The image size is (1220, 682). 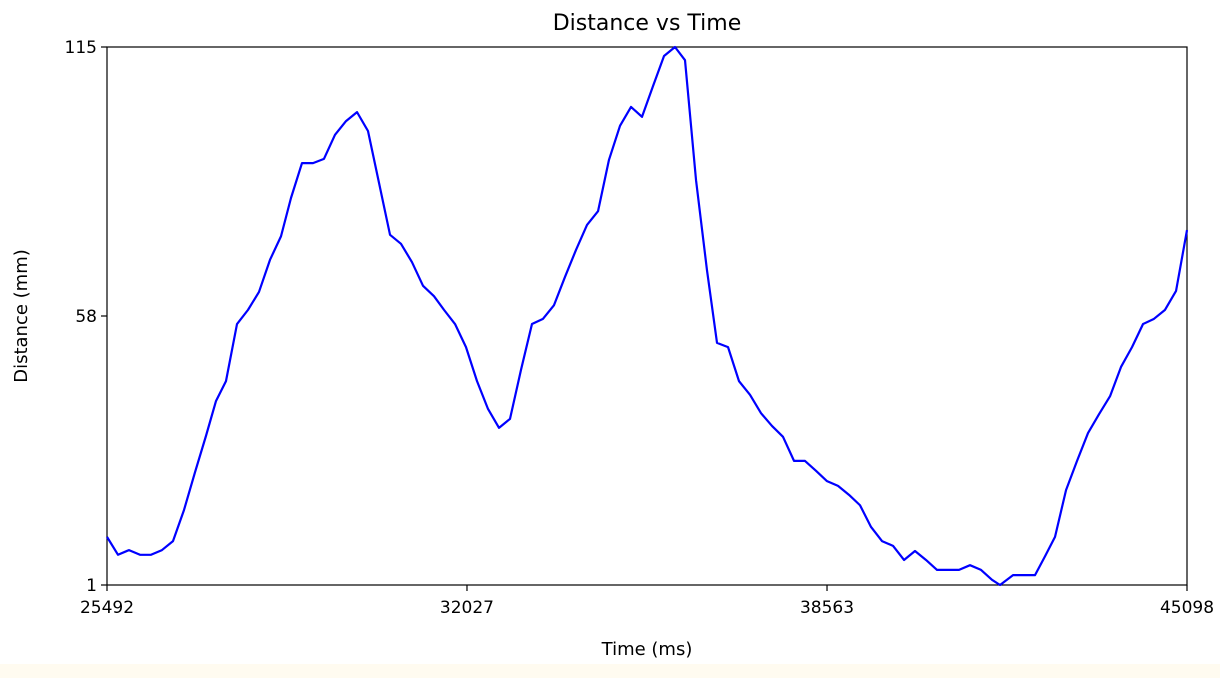 What do you see at coordinates (647, 649) in the screenshot?
I see `x-axis-label: Time (ms)` at bounding box center [647, 649].